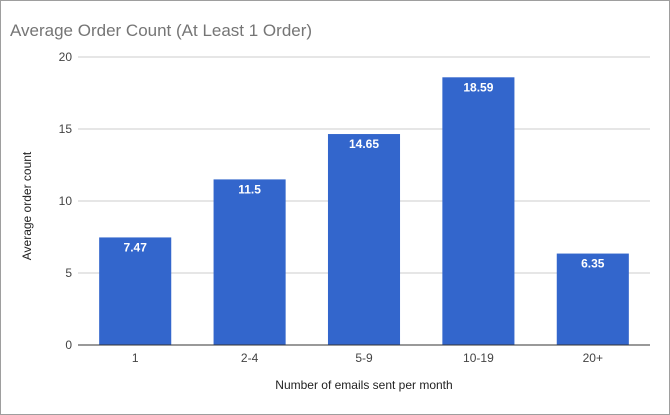  What do you see at coordinates (68, 273) in the screenshot?
I see `y-tick-label: 5` at bounding box center [68, 273].